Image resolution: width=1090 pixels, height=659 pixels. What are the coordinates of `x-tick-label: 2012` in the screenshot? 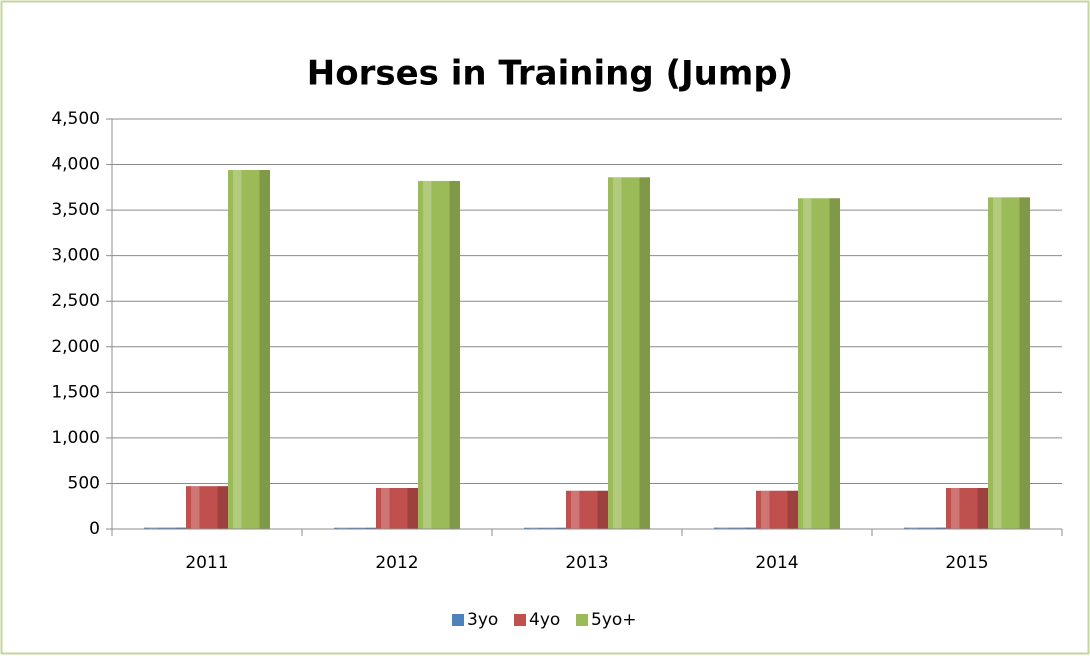 It's located at (396, 563).